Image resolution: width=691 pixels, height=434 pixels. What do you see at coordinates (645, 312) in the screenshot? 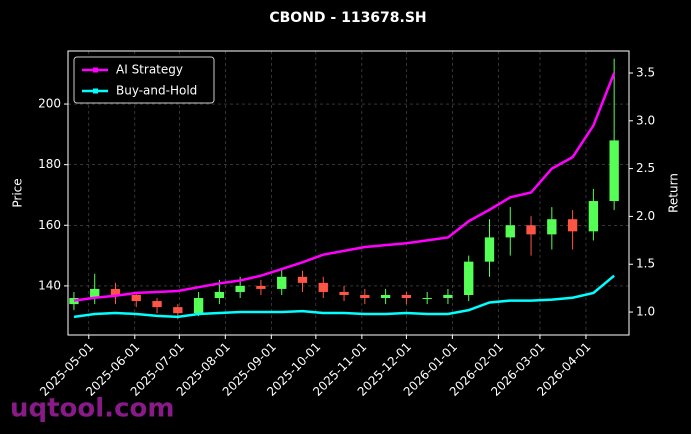
I see `y2-tick-label: 1.0` at bounding box center [645, 312].